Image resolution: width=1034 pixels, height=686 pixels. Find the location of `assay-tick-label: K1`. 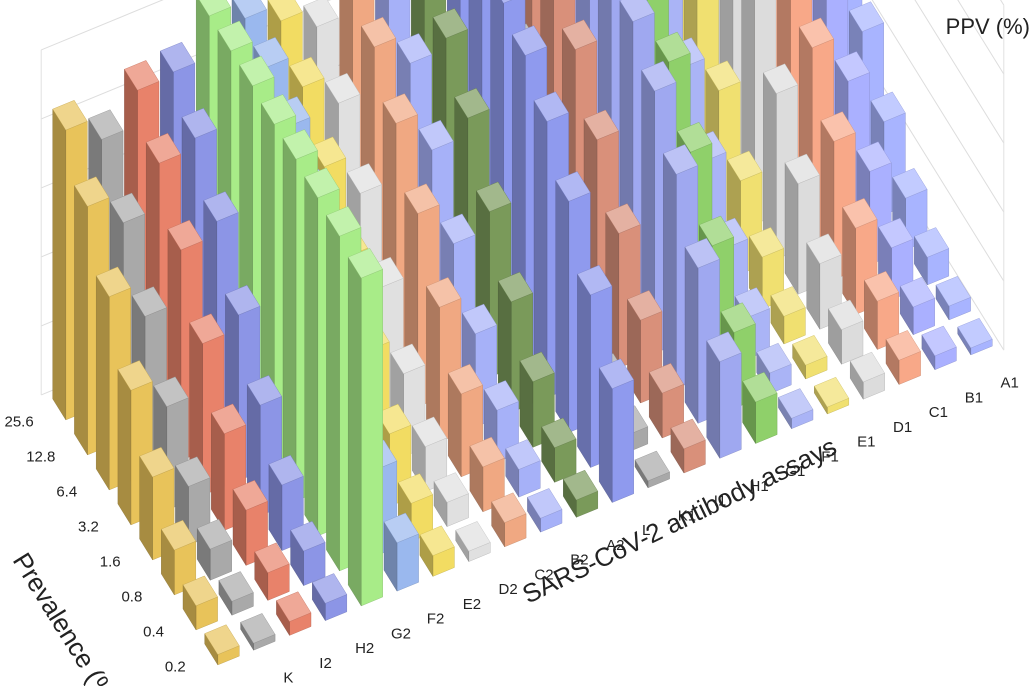

assay-tick-label: K1 is located at coordinates (687, 515).